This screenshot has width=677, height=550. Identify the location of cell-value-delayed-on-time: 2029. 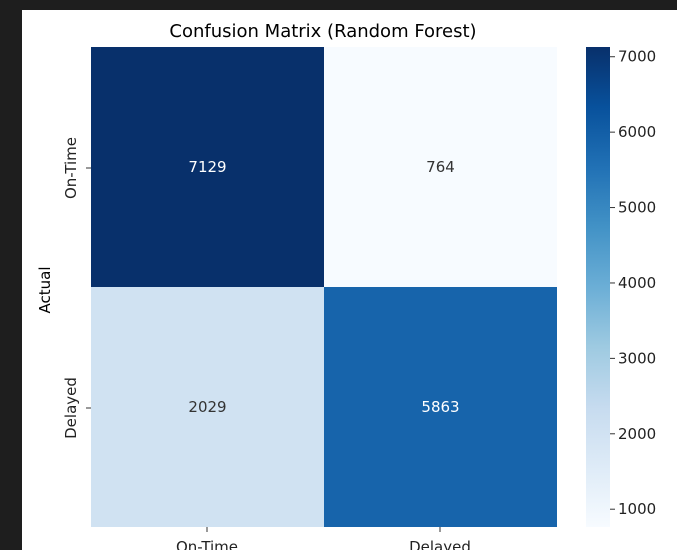
(207, 407).